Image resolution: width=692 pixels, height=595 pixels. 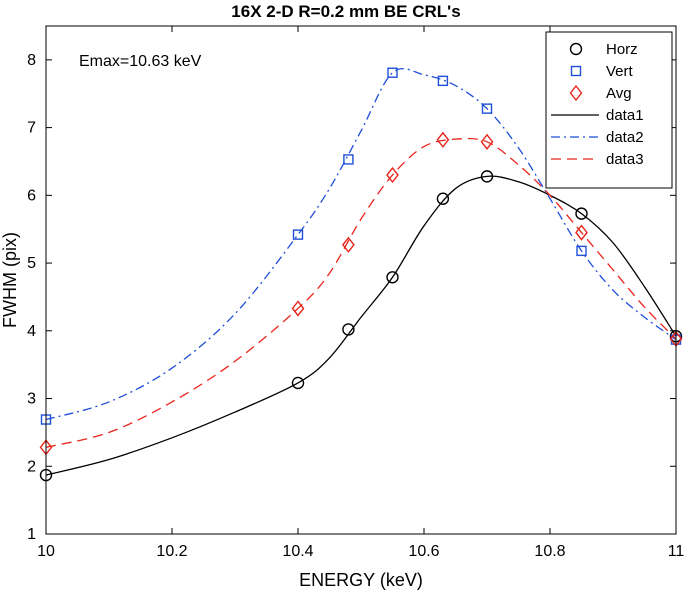 I want to click on x-tick-label: 10.6, so click(x=423, y=551).